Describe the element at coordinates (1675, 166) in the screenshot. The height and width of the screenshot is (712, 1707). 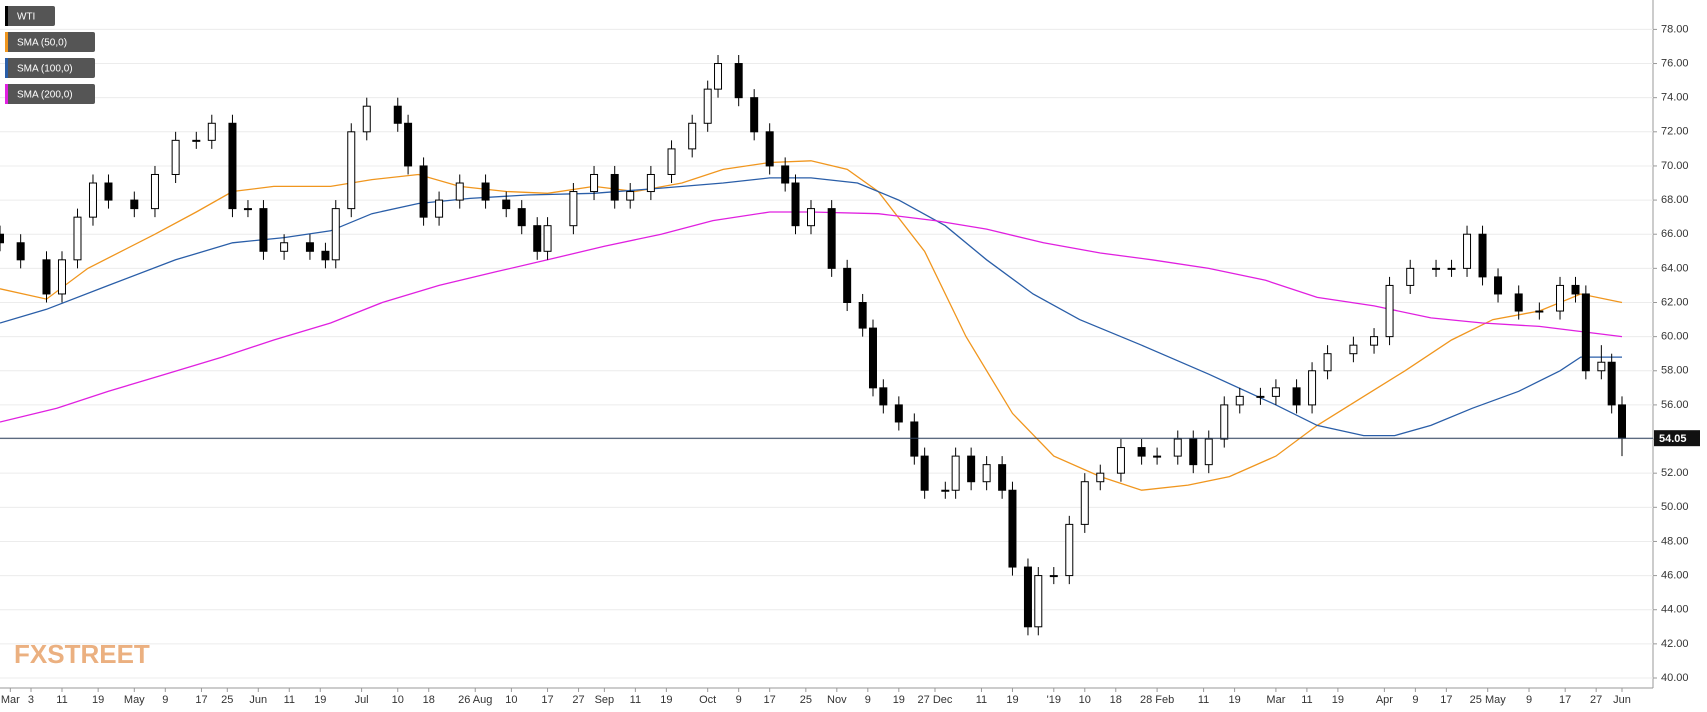
I see `y-tick-label: 70.00` at that location.